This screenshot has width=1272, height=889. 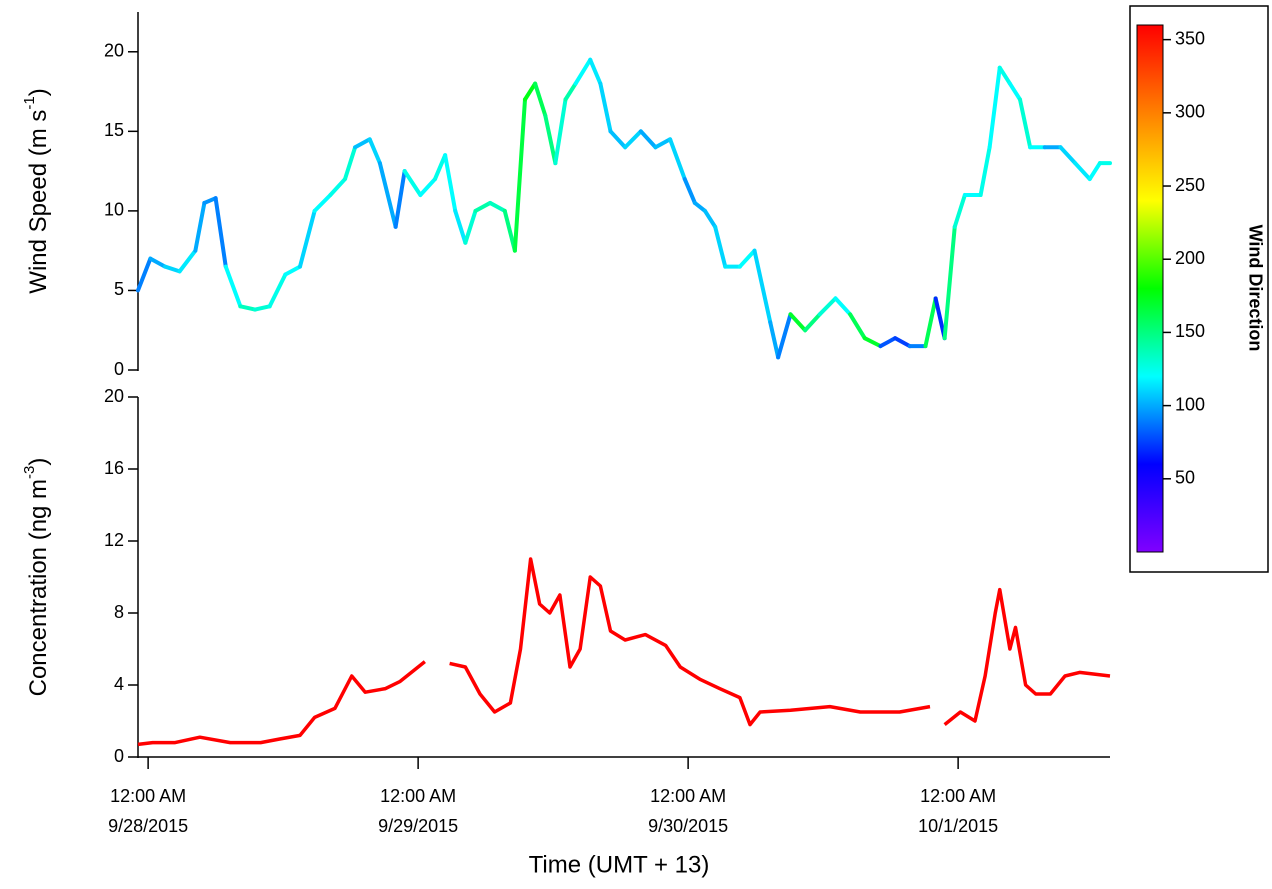 I want to click on colorbar-tick-label: 200, so click(x=1190, y=258).